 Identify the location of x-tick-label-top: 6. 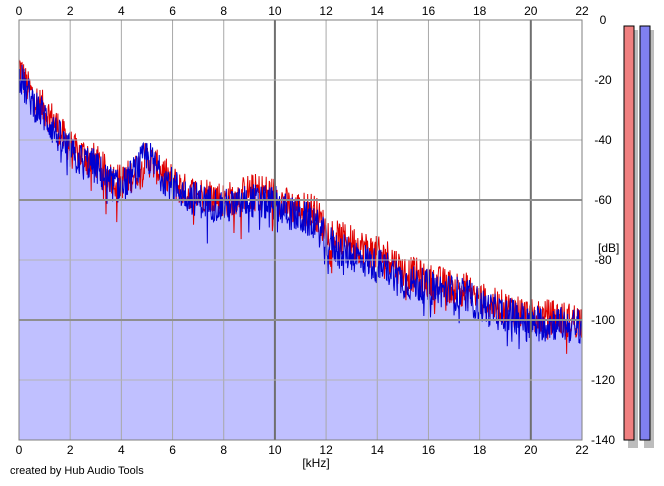
(172, 11).